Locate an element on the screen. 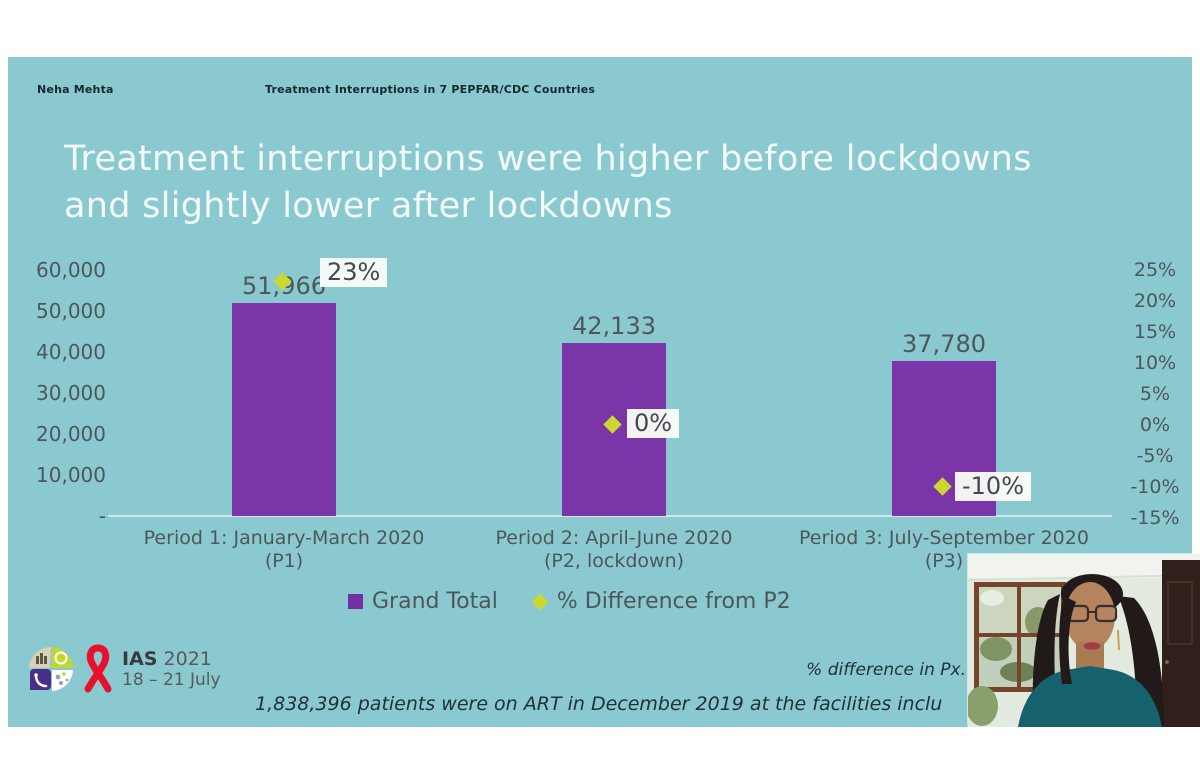 This screenshot has height=780, width=1200. green-diamond-icon is located at coordinates (540, 601).